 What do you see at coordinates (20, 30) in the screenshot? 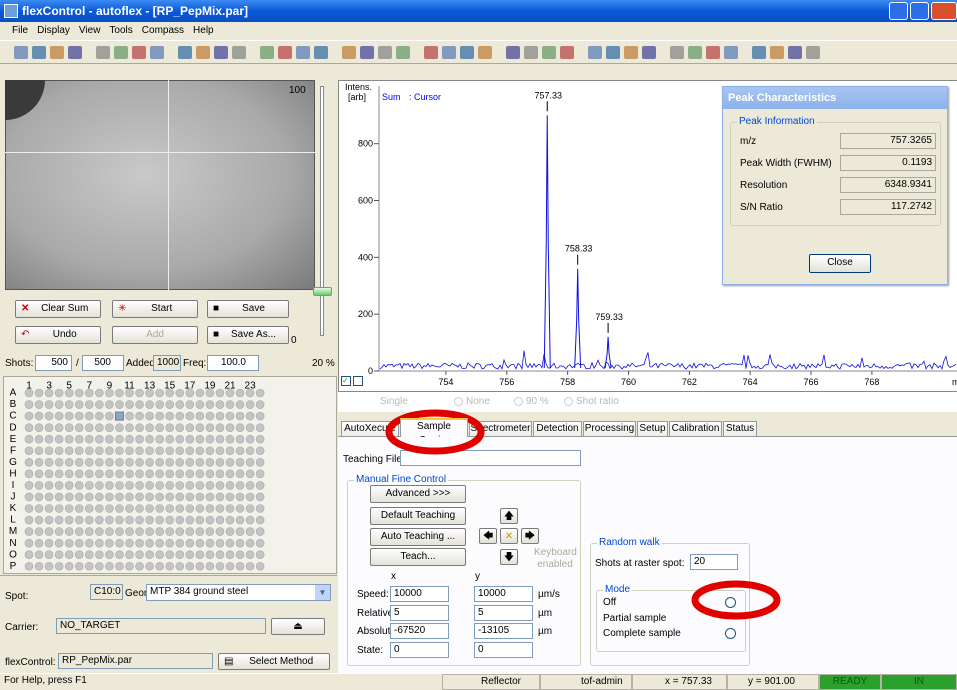
I see `menu-item: File` at bounding box center [20, 30].